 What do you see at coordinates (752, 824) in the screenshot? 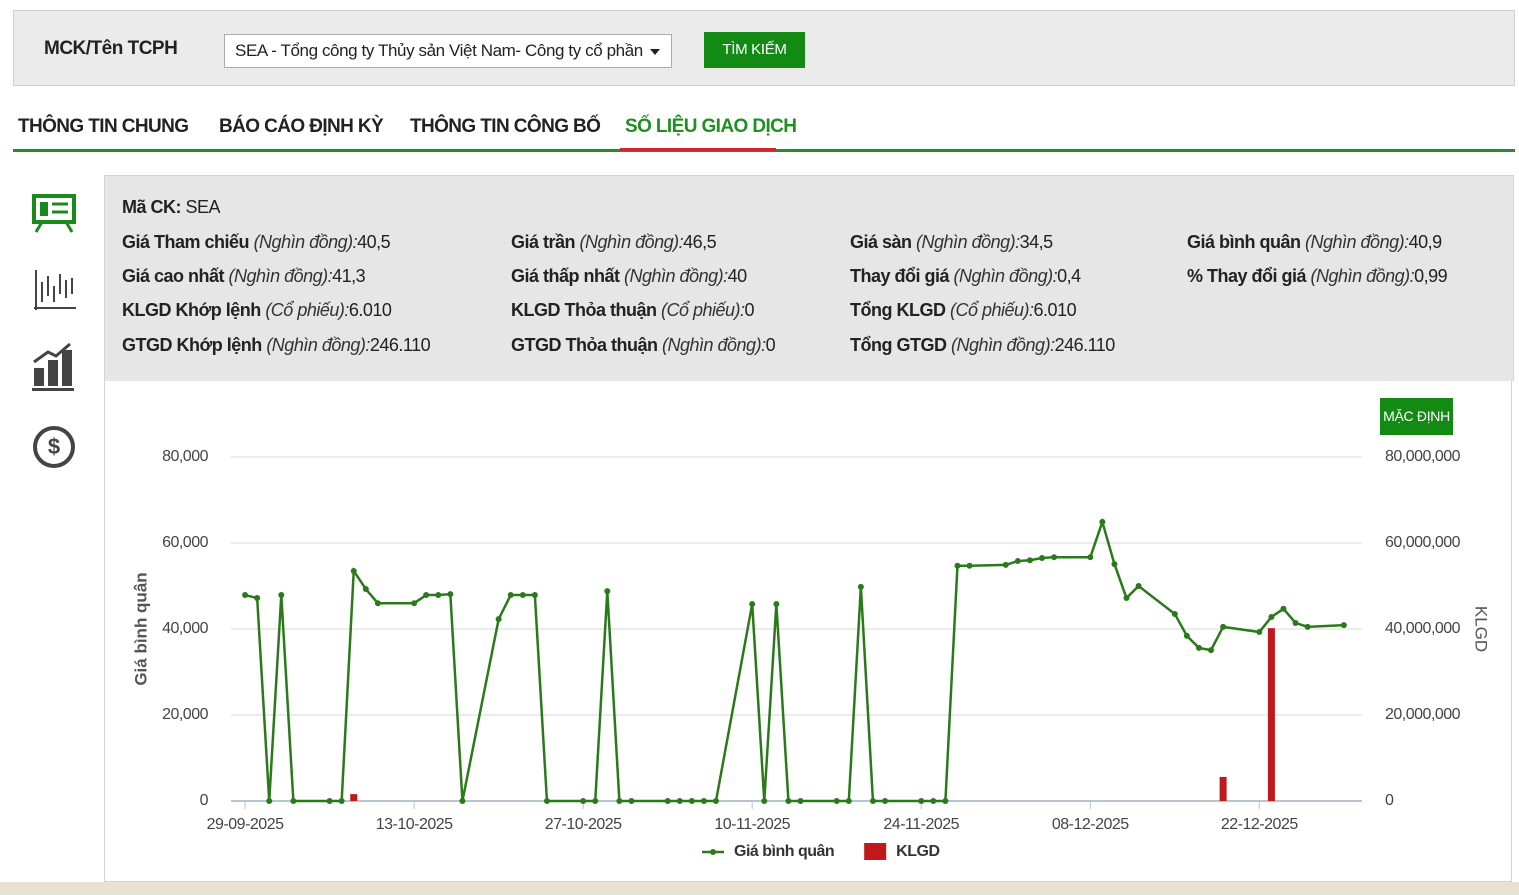
I see `x-tick-label: 10-11-2025` at bounding box center [752, 824].